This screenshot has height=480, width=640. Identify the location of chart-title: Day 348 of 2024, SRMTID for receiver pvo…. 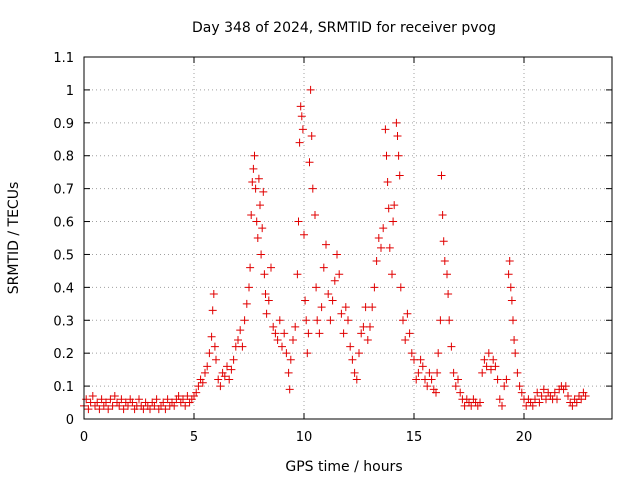
(344, 28).